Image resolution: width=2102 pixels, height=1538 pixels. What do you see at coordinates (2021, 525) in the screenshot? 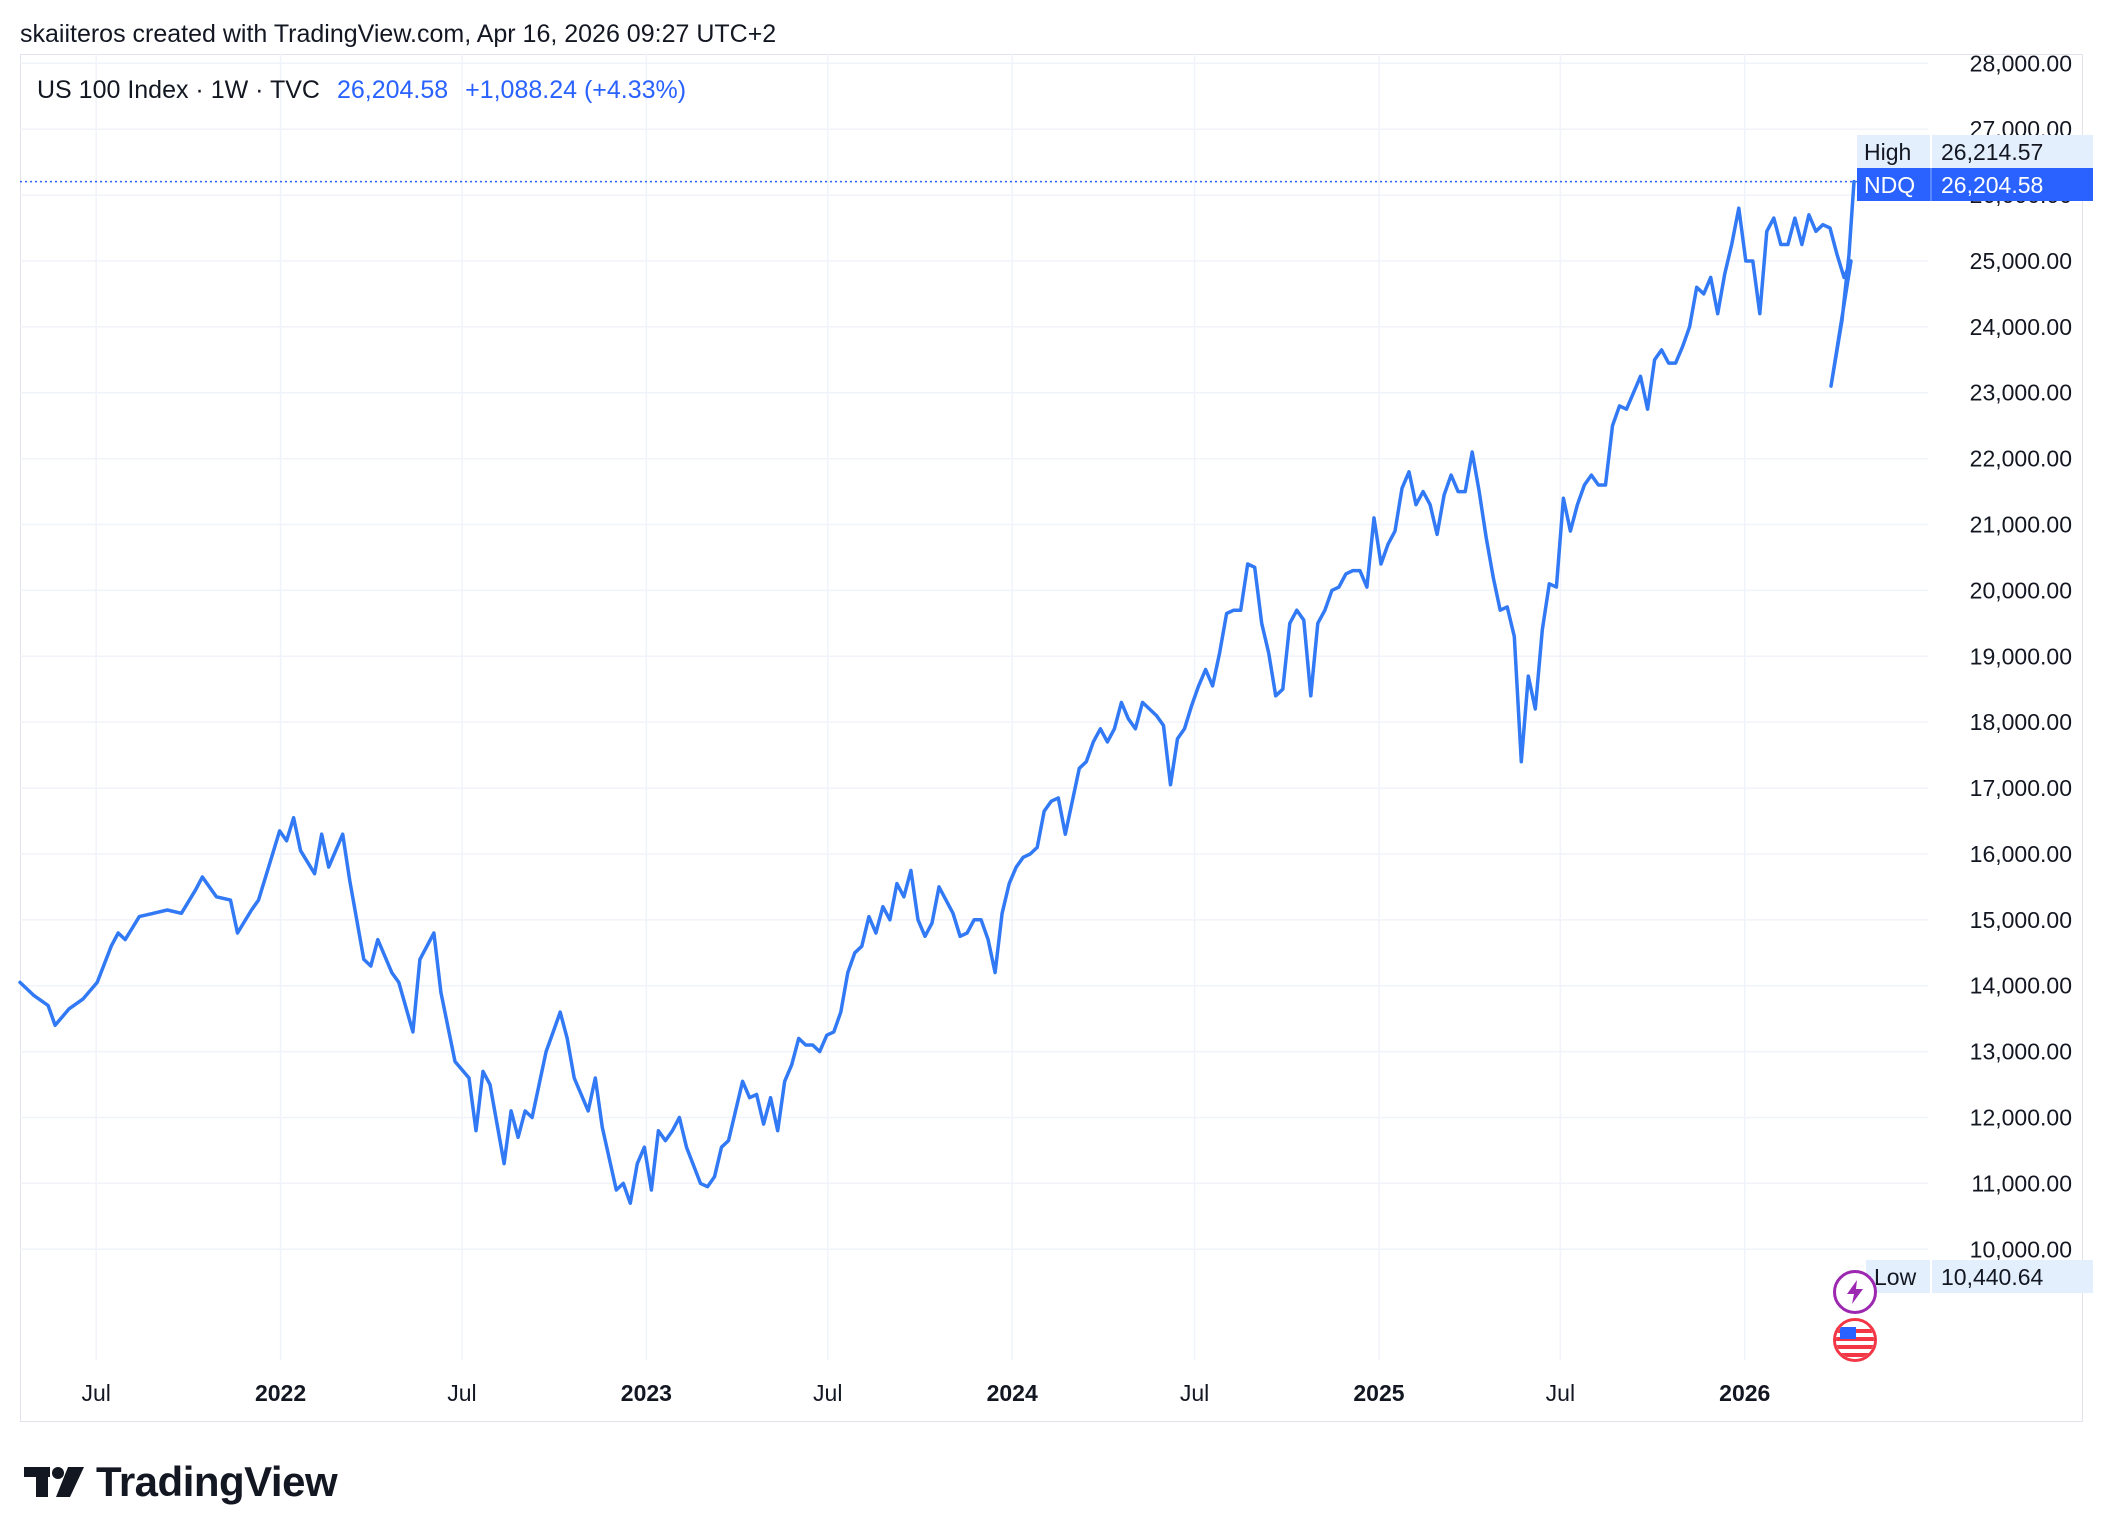
I see `y-tick-label: 21,000.00` at bounding box center [2021, 525].